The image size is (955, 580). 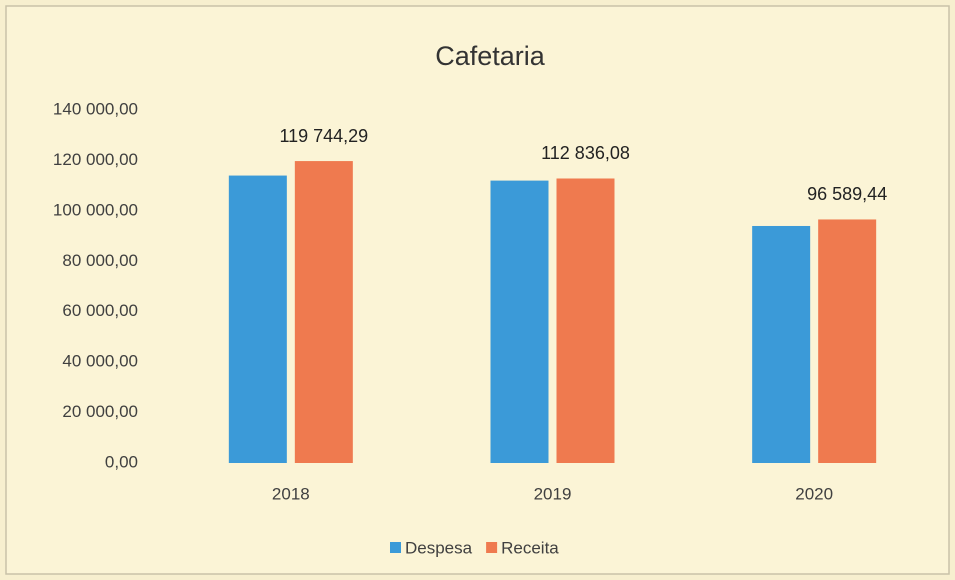 I want to click on y-tick-label: 40 000,00, so click(x=100, y=361).